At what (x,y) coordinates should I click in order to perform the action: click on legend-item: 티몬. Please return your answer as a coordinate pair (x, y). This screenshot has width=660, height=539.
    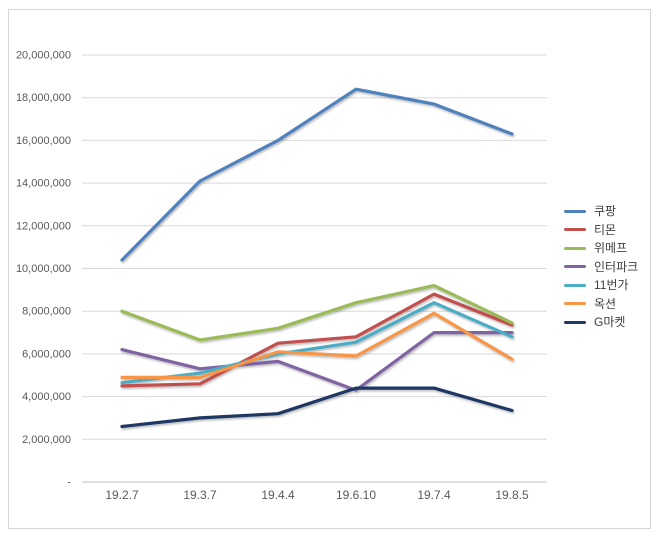
    Looking at the image, I should click on (601, 230).